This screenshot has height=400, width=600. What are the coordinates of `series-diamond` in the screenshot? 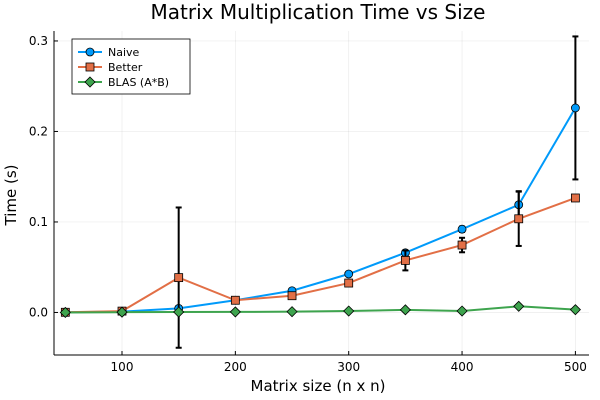 It's located at (320, 309).